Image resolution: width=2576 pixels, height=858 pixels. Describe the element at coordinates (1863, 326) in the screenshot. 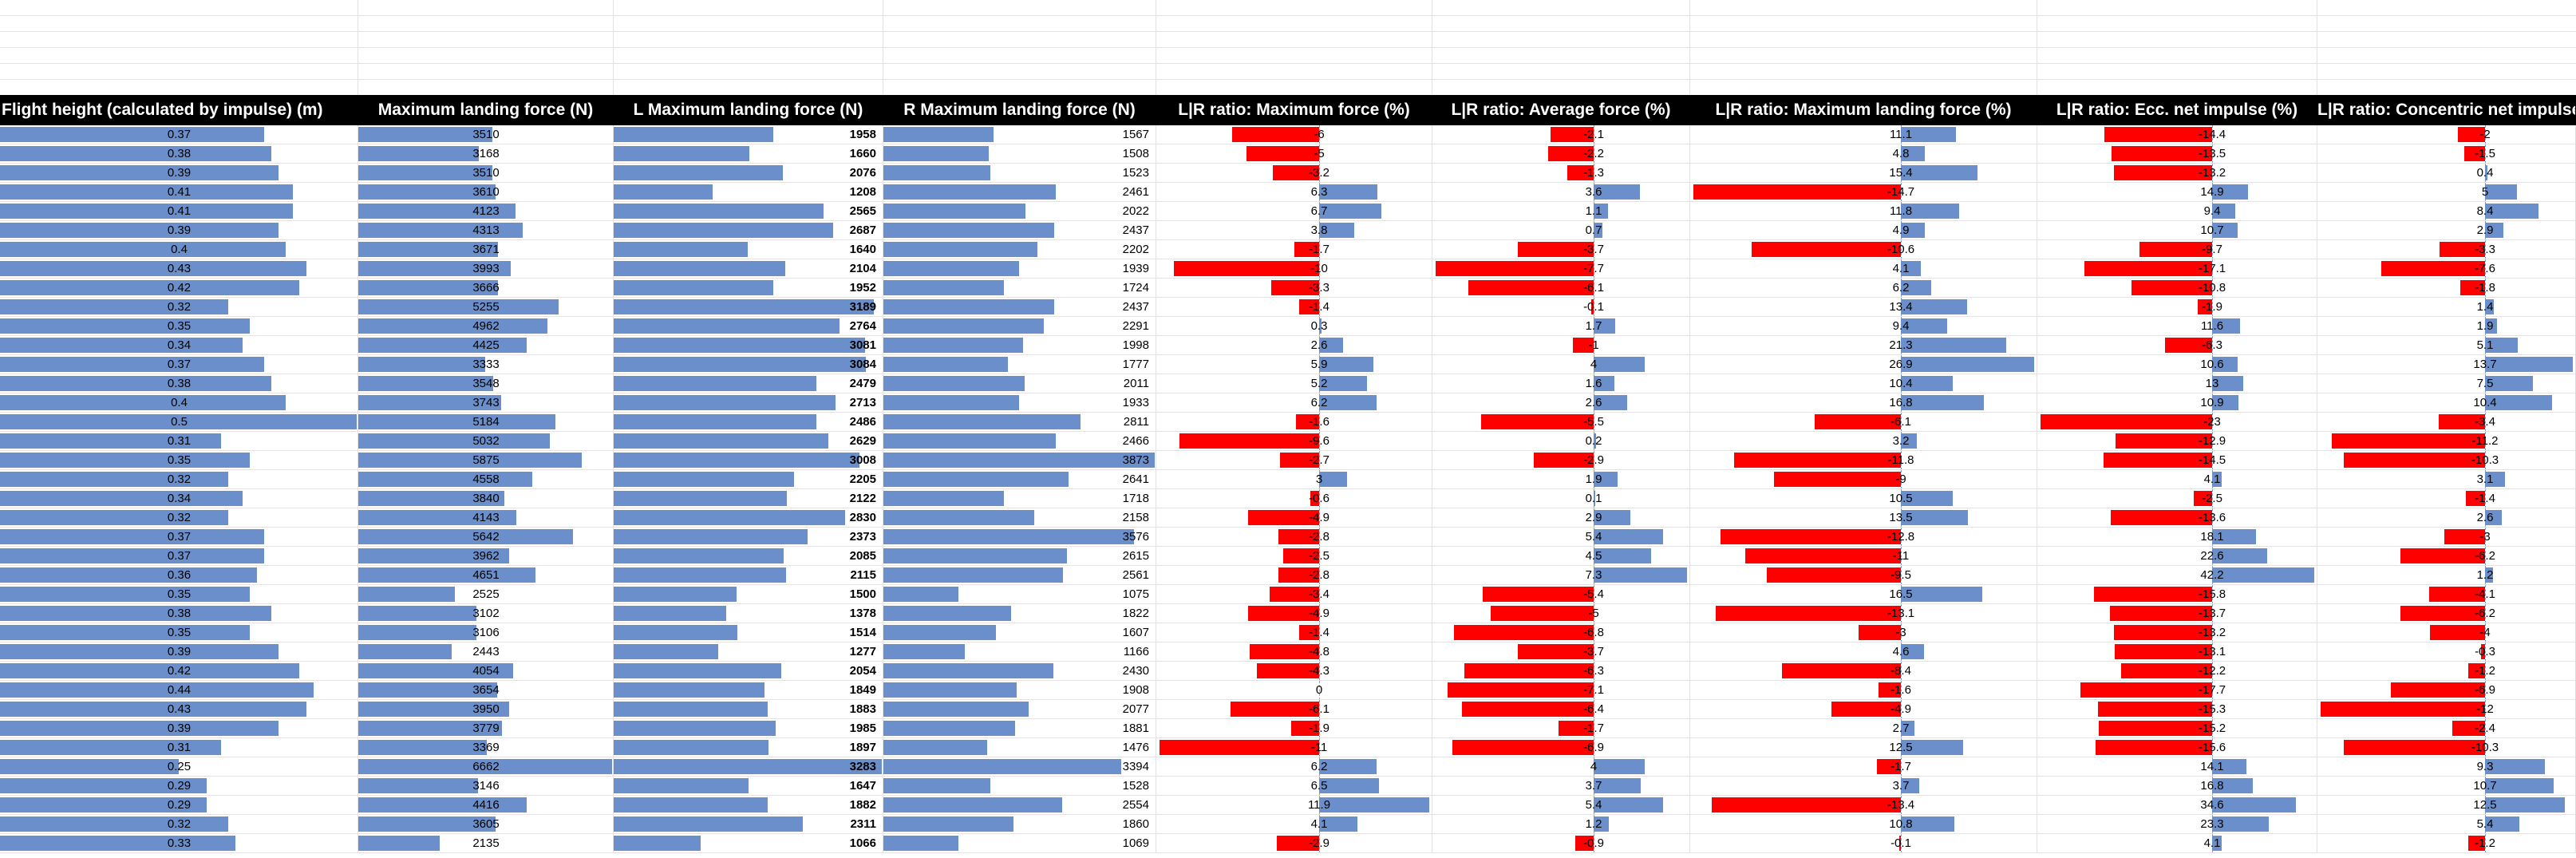

I see `table-cell-lrmlf: 9.4` at that location.